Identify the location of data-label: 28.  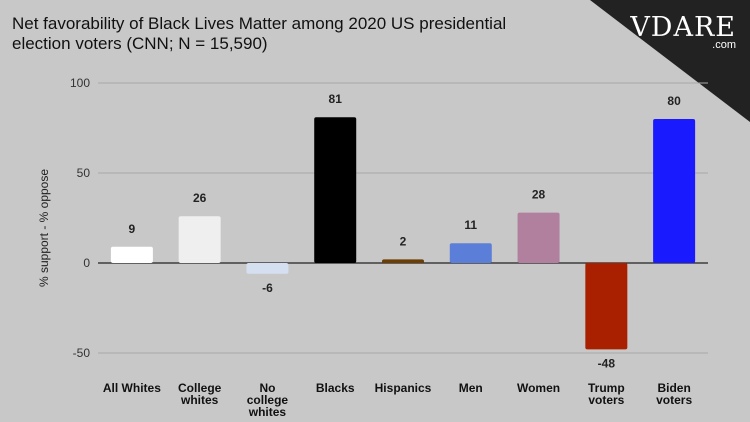
(539, 195).